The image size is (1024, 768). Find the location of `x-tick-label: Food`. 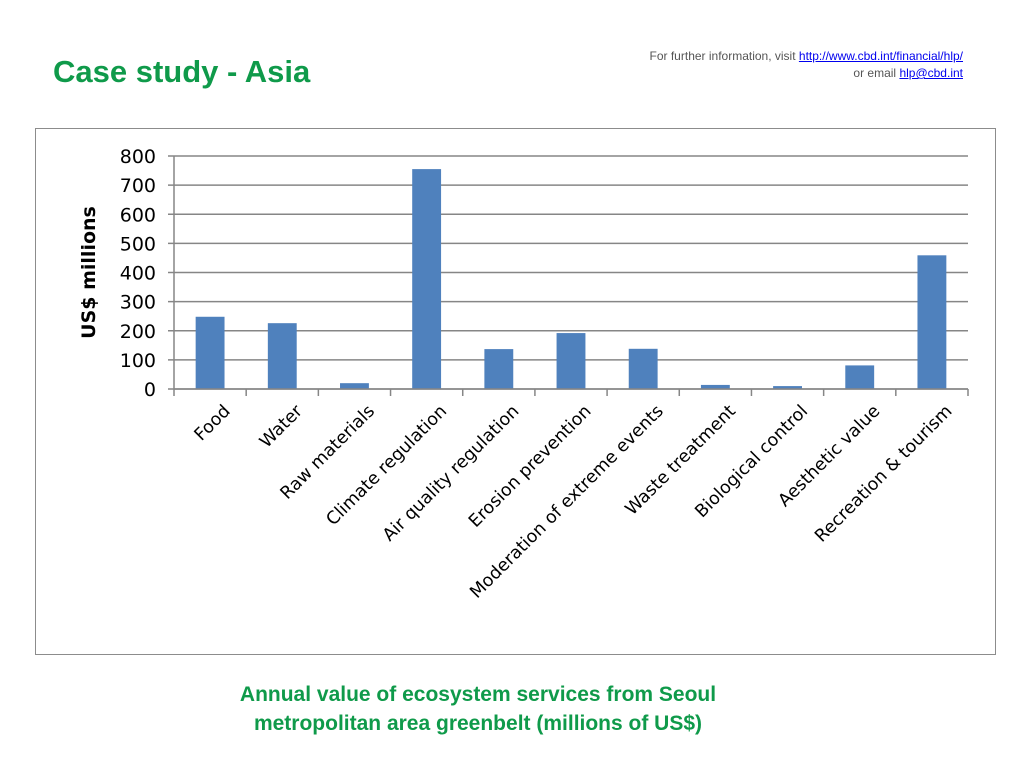

x-tick-label: Food is located at coordinates (213, 423).